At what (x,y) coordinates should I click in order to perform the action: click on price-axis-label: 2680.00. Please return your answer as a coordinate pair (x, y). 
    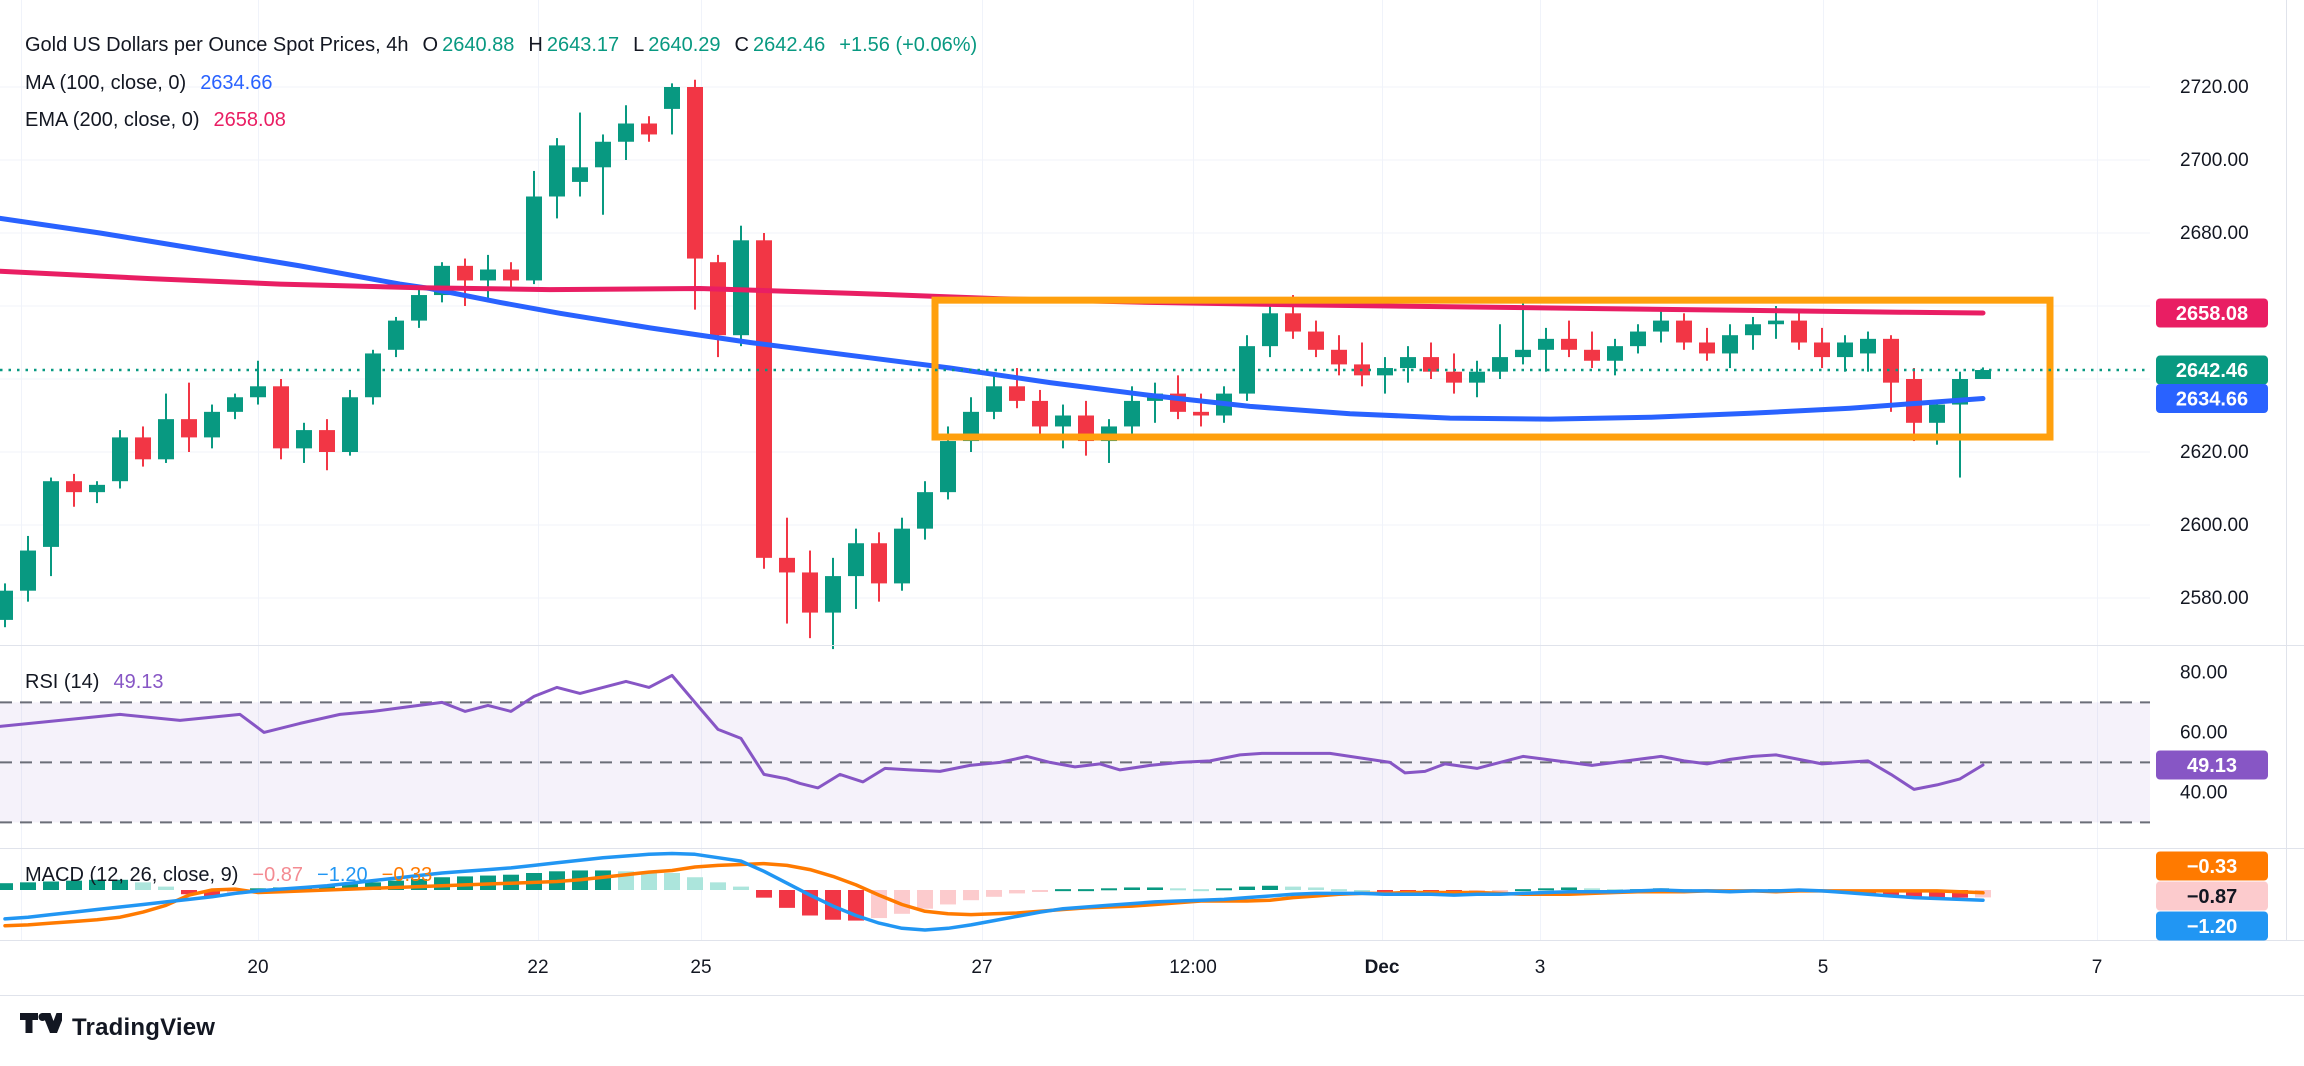
    Looking at the image, I should click on (2214, 233).